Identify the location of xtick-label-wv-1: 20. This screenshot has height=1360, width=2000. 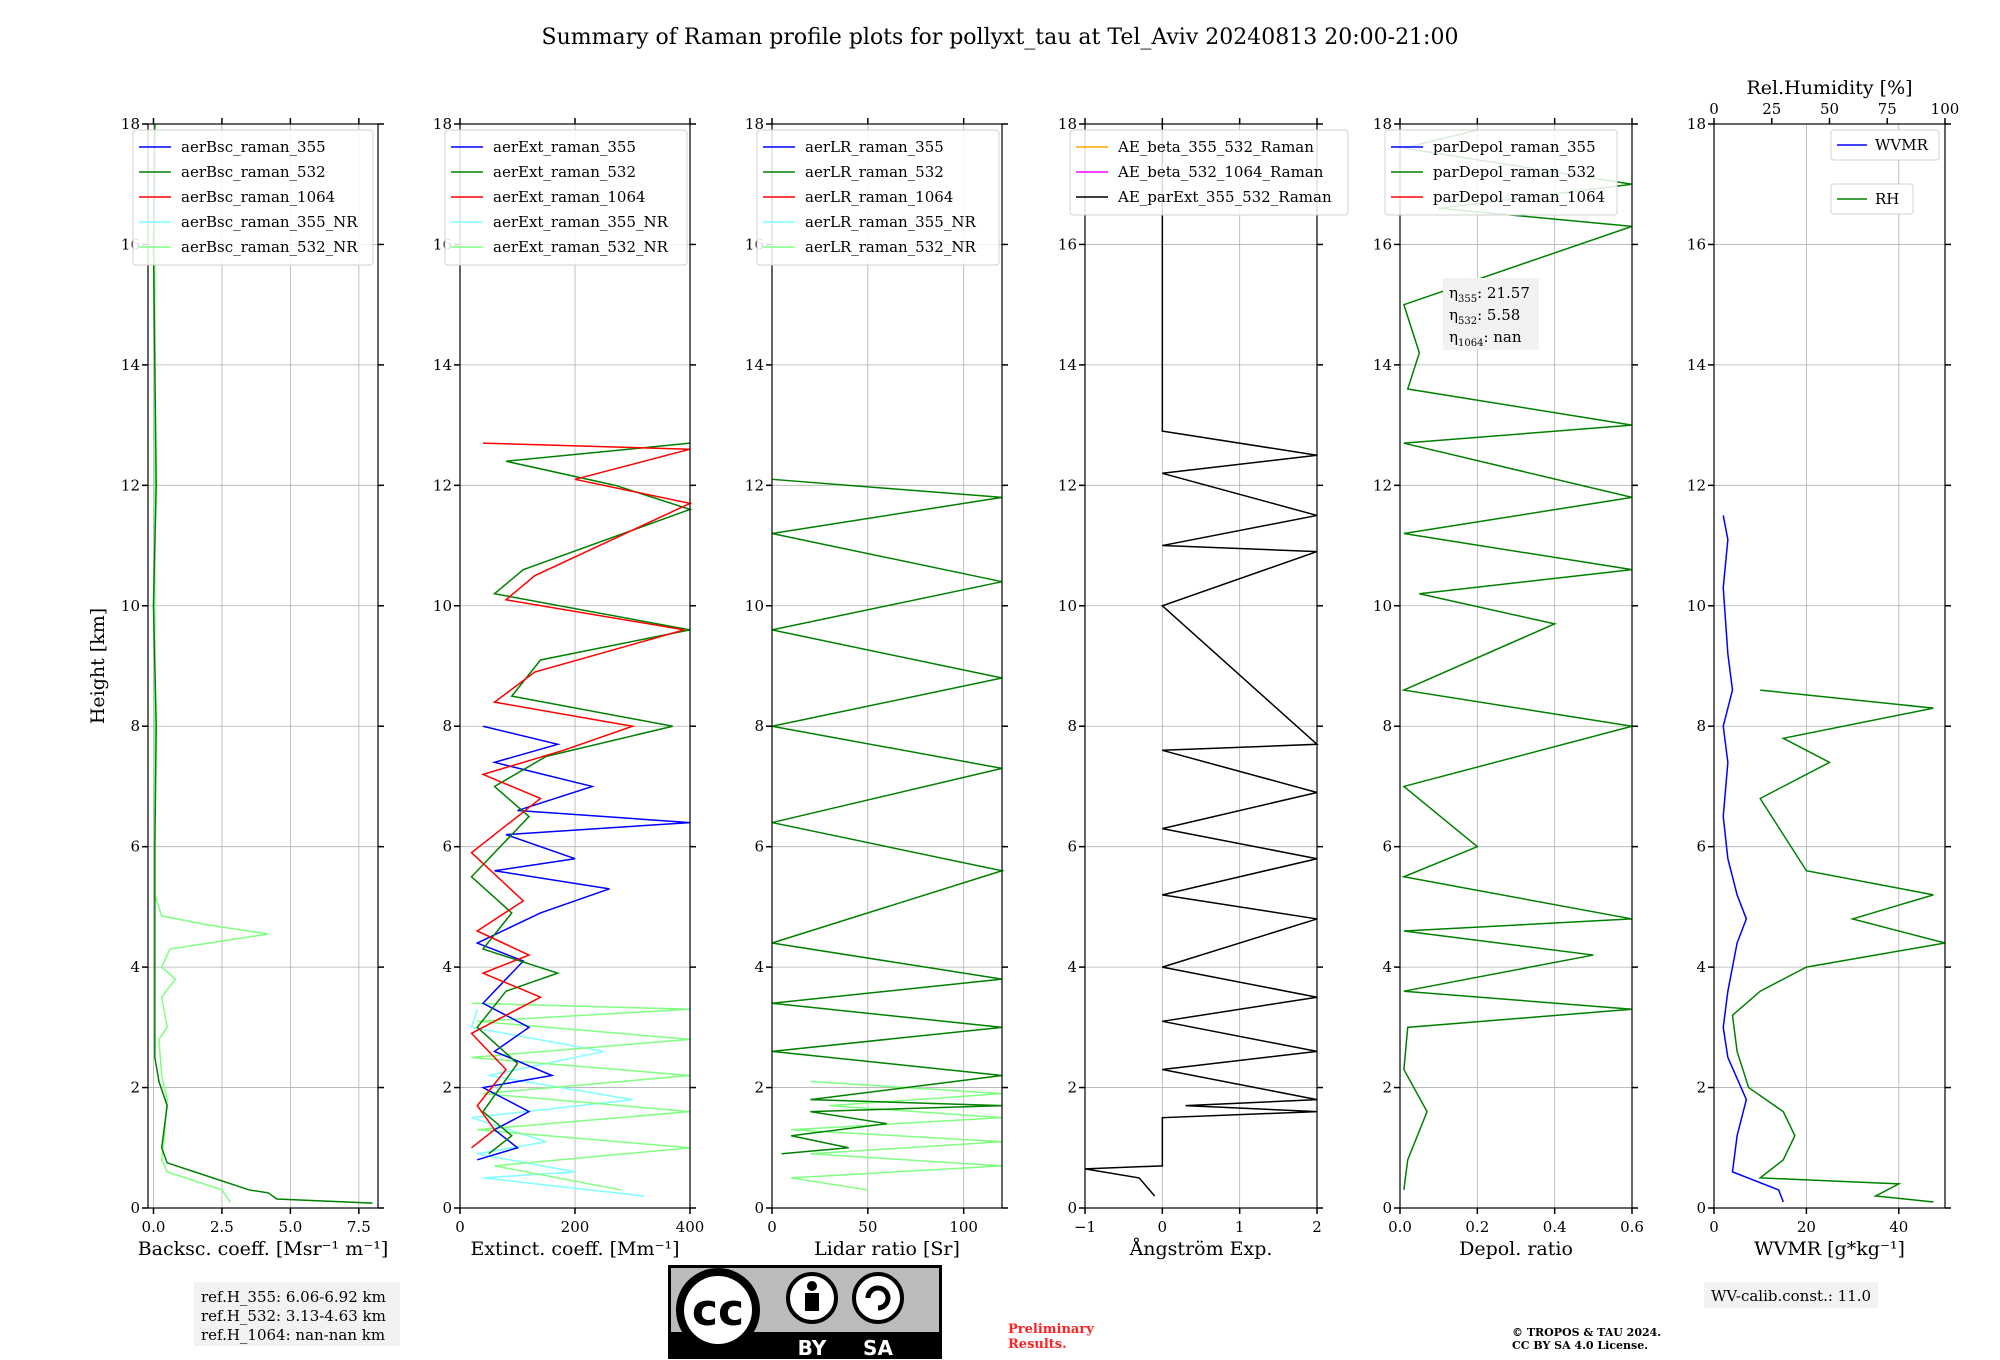
(1806, 1227).